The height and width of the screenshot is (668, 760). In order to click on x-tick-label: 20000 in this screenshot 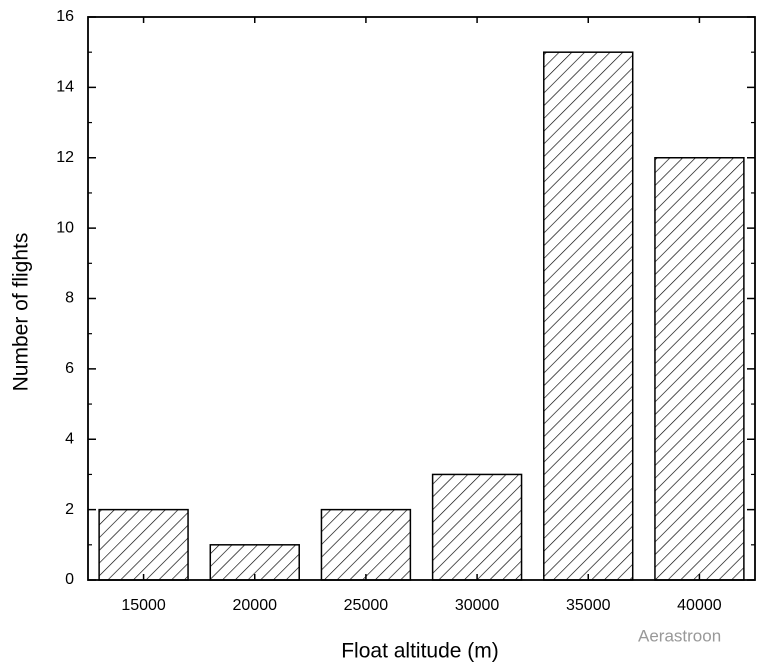, I will do `click(255, 605)`.